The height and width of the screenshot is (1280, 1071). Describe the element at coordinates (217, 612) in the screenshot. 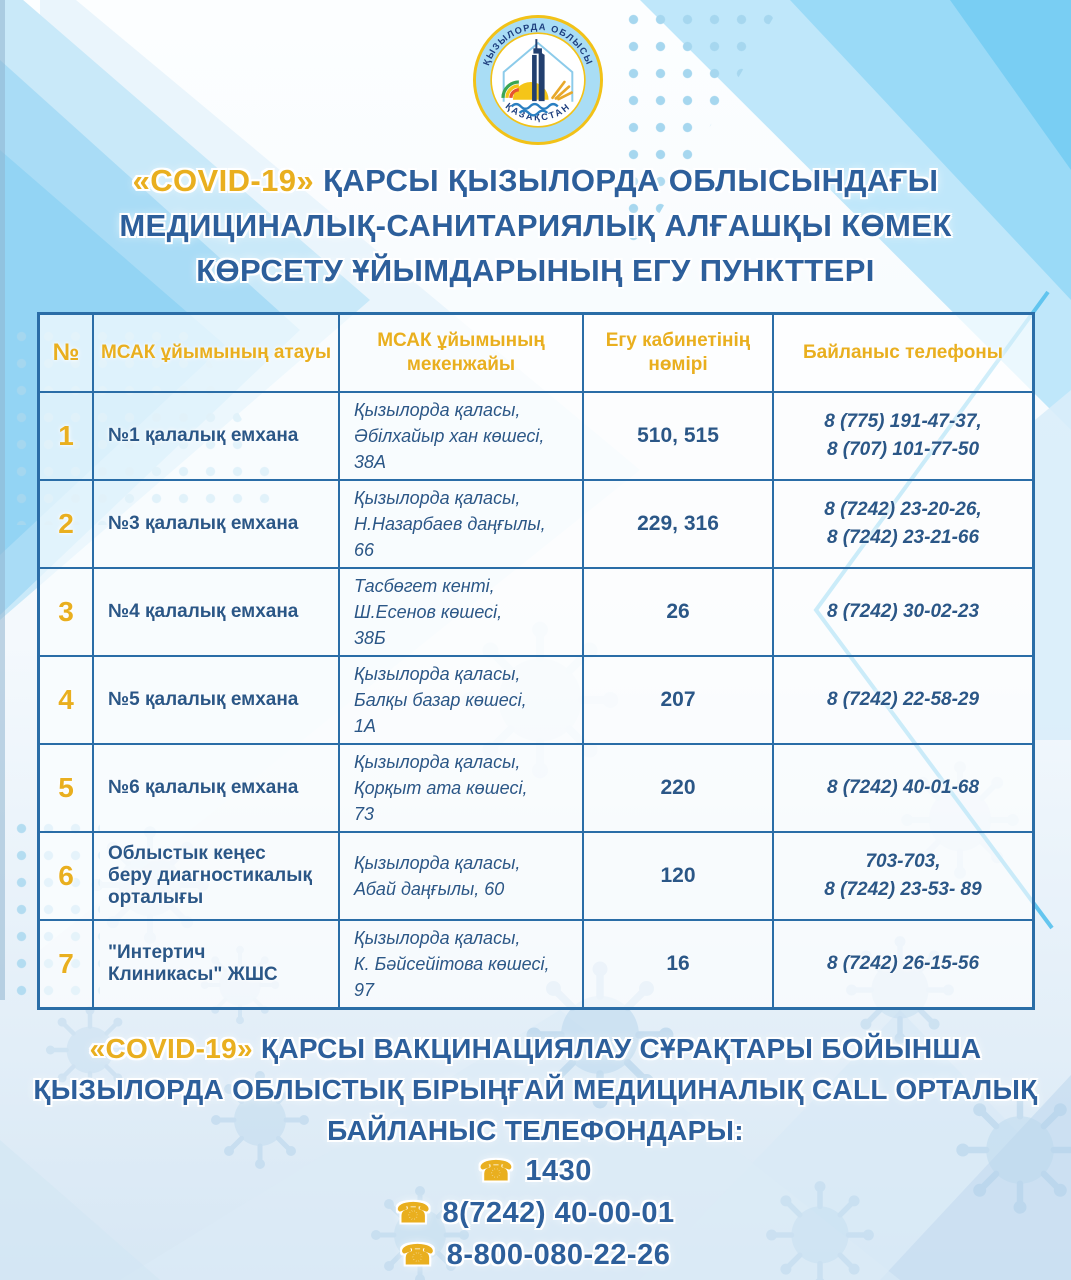

I see `org-name: №4 қалалық емхана` at that location.